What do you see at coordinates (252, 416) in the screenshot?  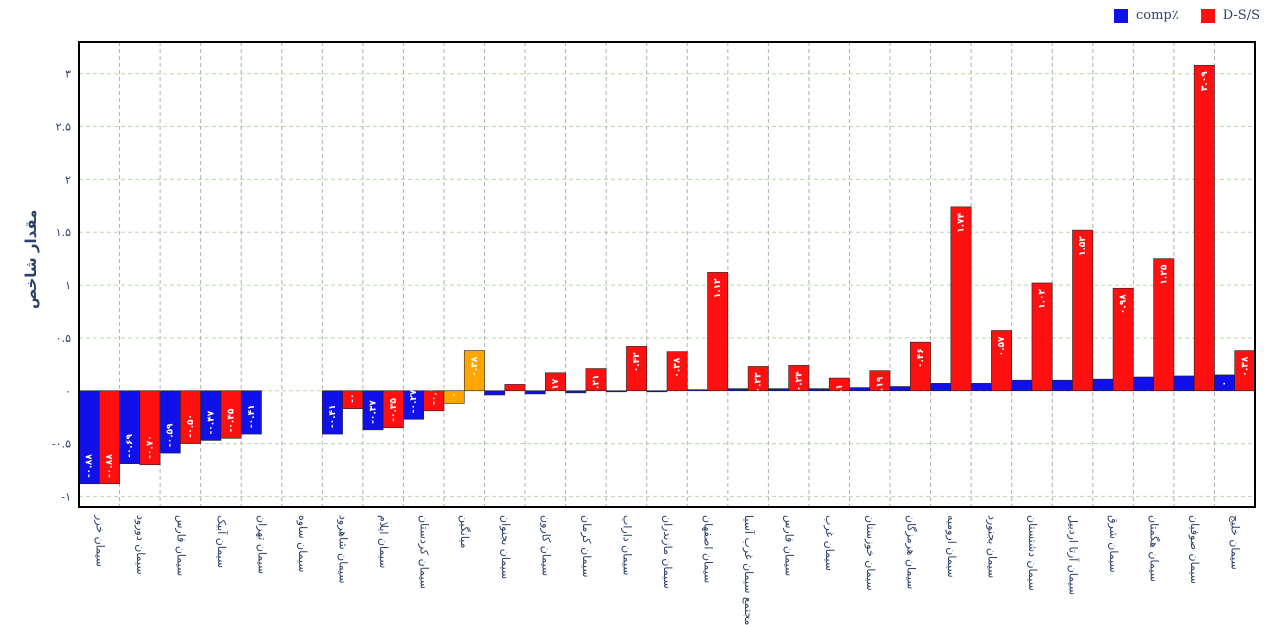 I see `data-label: -۰.۴۱` at bounding box center [252, 416].